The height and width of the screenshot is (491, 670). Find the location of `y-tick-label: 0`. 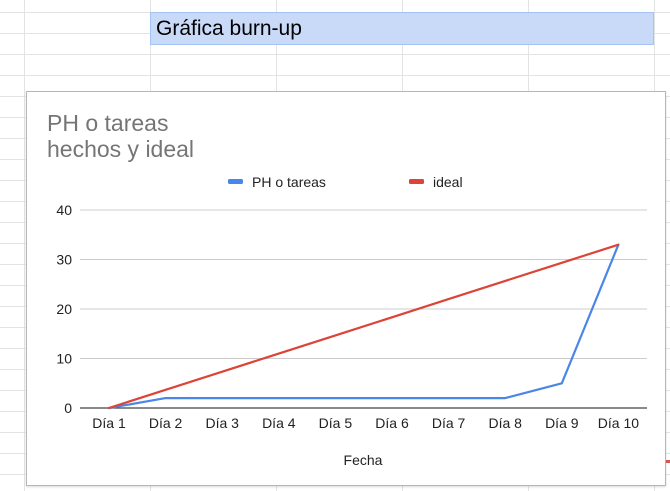

y-tick-label: 0 is located at coordinates (68, 408).